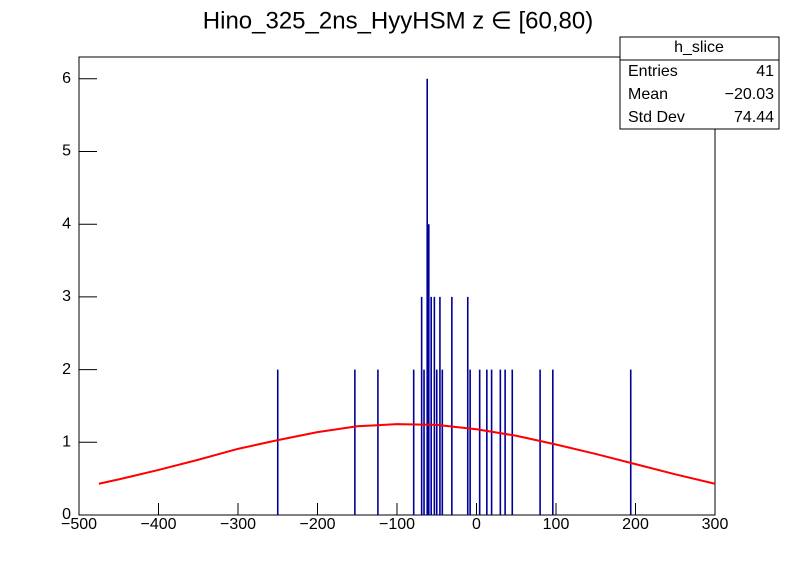  I want to click on stats-value: −20.03, so click(749, 94).